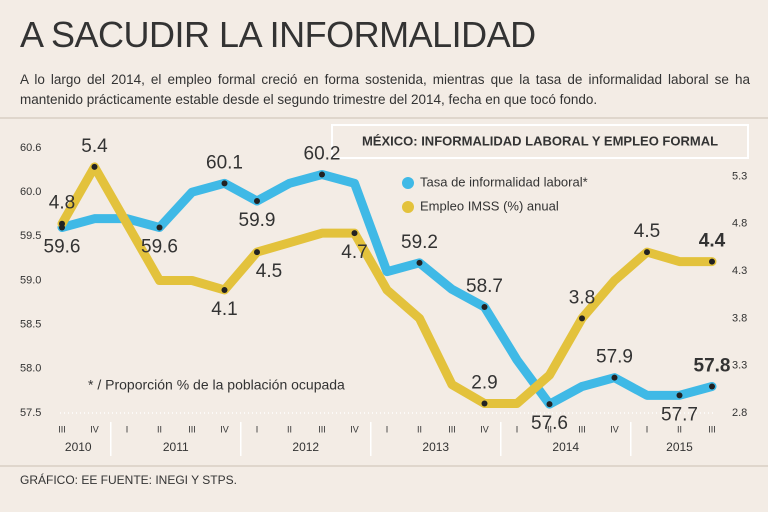 The image size is (768, 512). What do you see at coordinates (224, 162) in the screenshot?
I see `data-label: 60.1` at bounding box center [224, 162].